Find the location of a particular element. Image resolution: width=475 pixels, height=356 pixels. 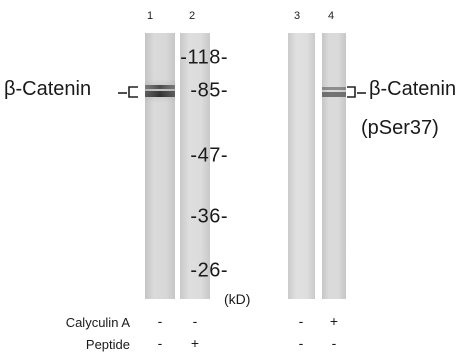

band-lane4-lower is located at coordinates (334, 94).